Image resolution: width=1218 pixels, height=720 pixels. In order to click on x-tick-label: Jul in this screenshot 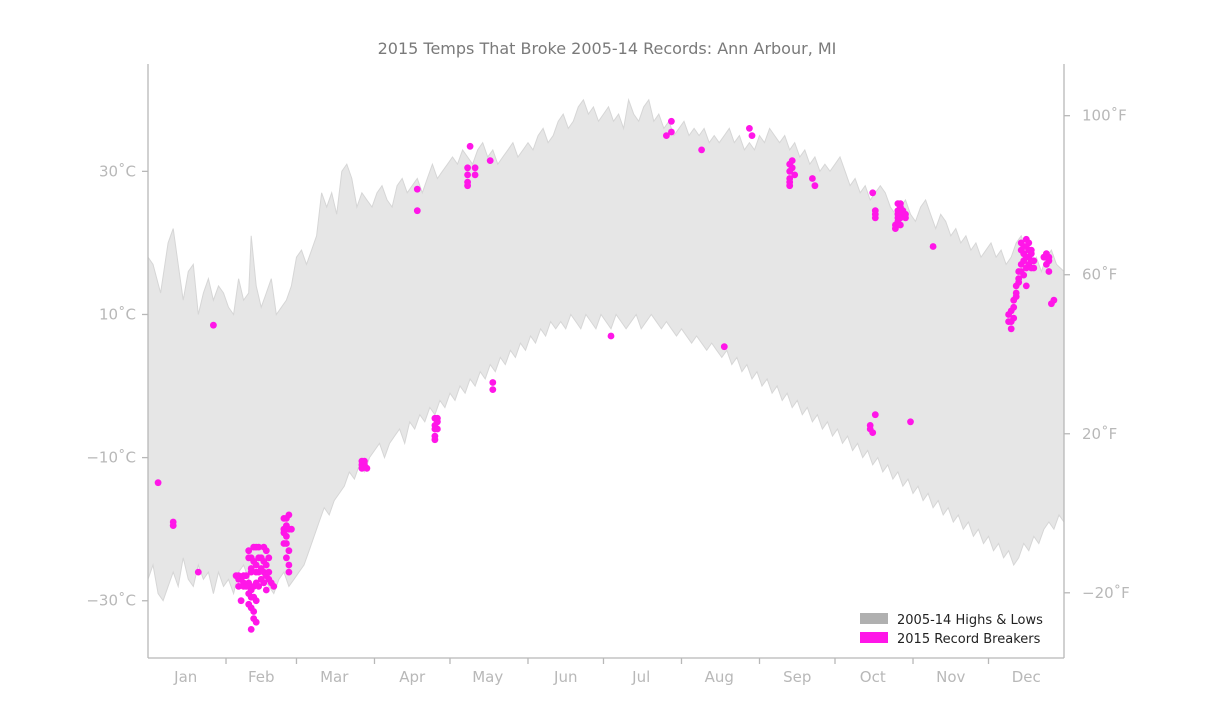, I will do `click(640, 677)`.